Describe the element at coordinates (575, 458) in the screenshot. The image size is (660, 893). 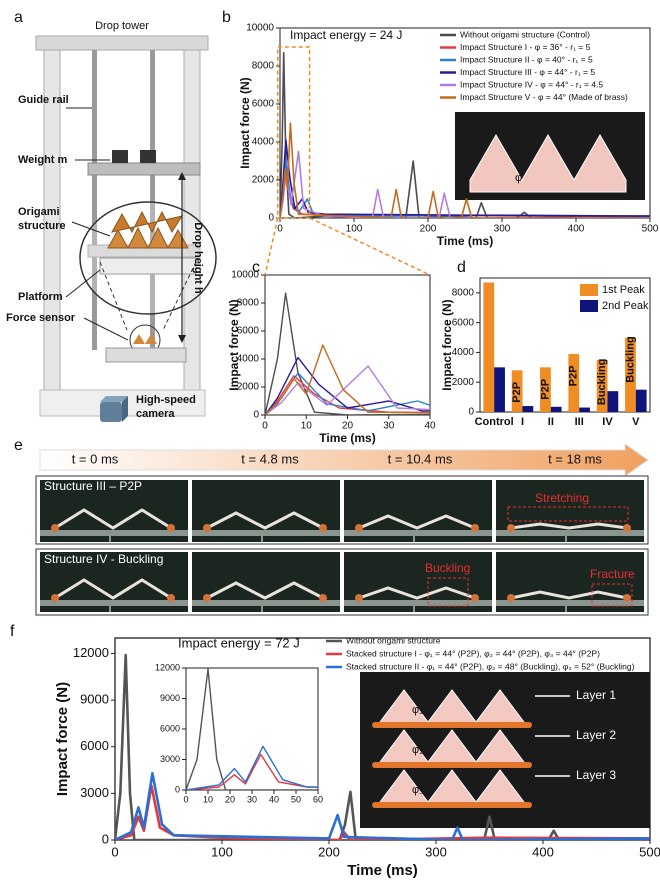
I see `time-label: t = 18 ms` at that location.